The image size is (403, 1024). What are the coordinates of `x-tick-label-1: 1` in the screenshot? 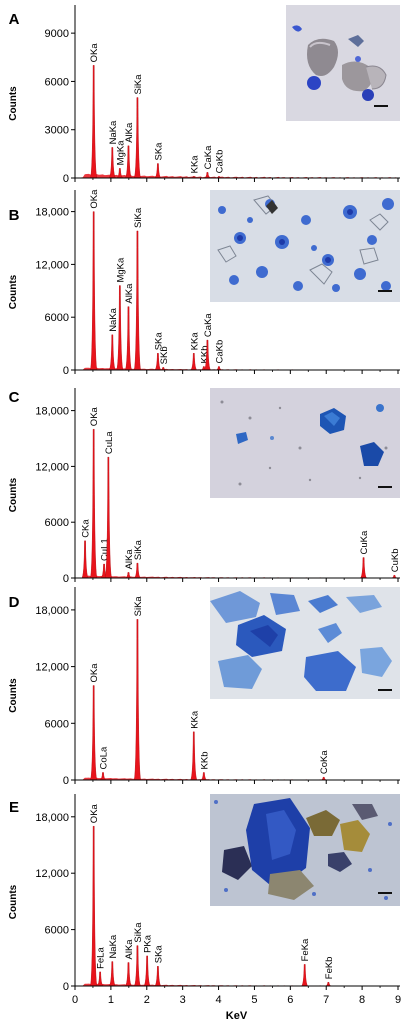 It's located at (111, 1000).